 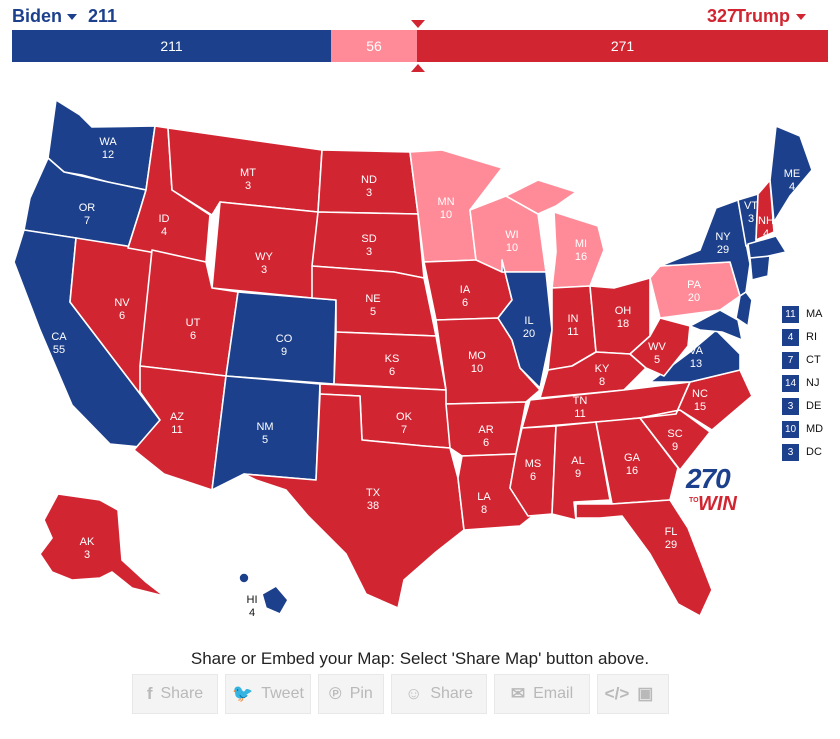 What do you see at coordinates (541, 197) in the screenshot?
I see `state-mi-up` at bounding box center [541, 197].